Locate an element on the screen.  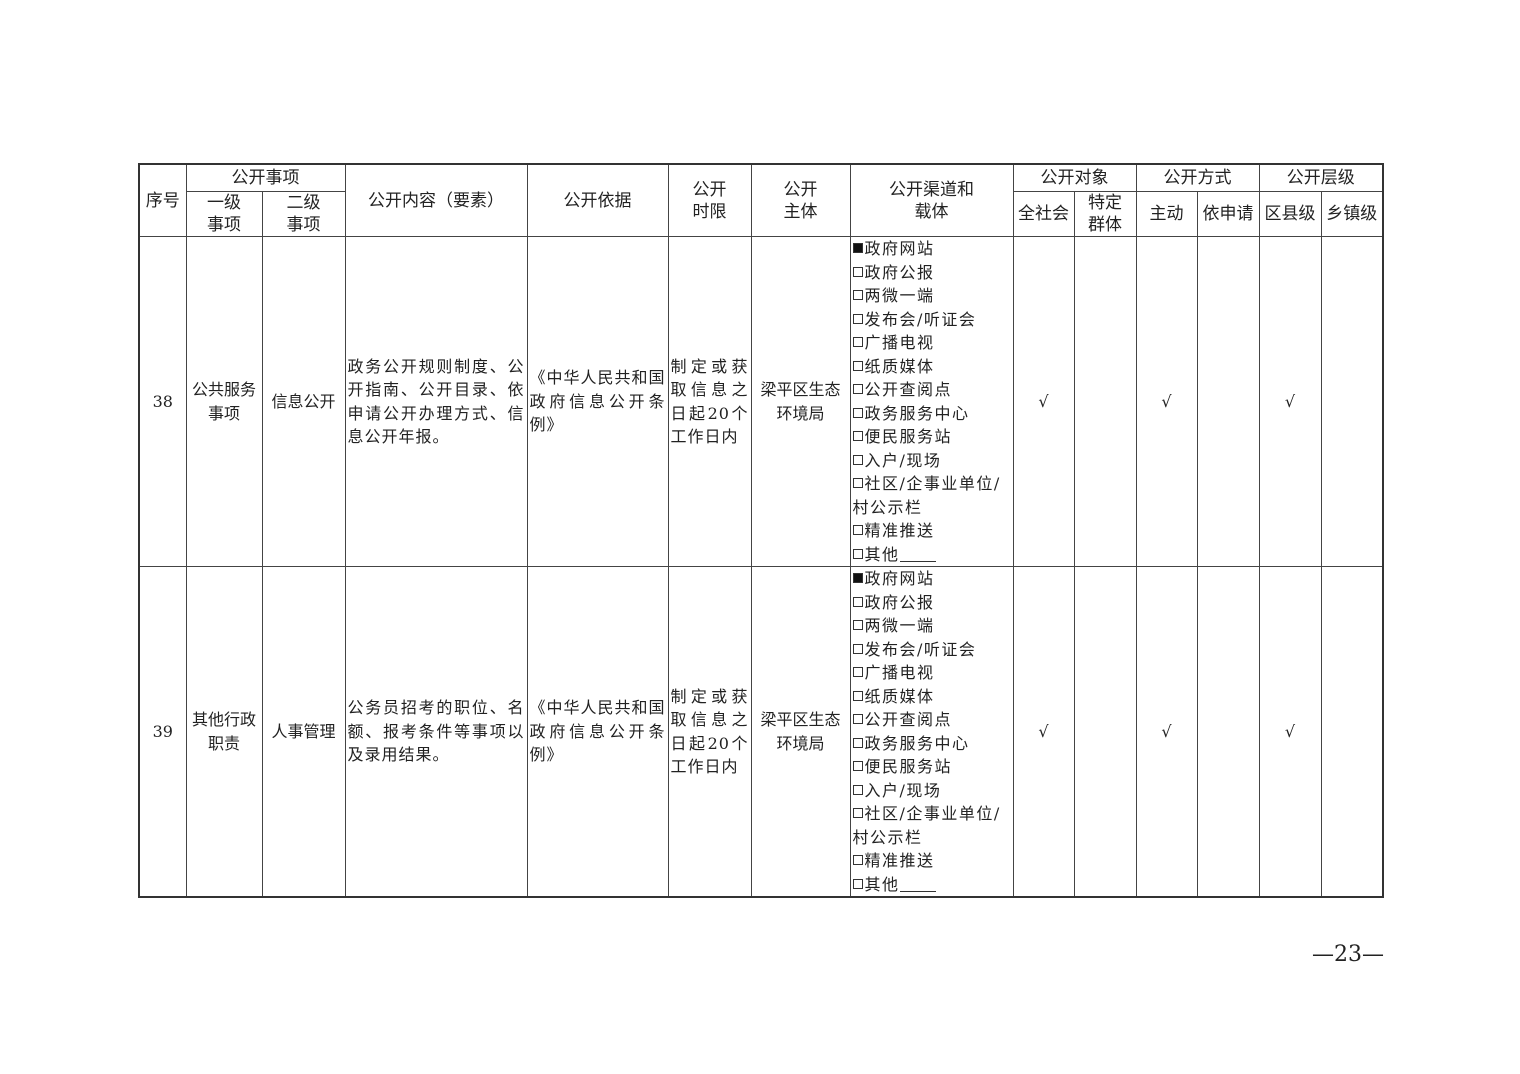
channel-label: 广播电视 is located at coordinates (899, 342).